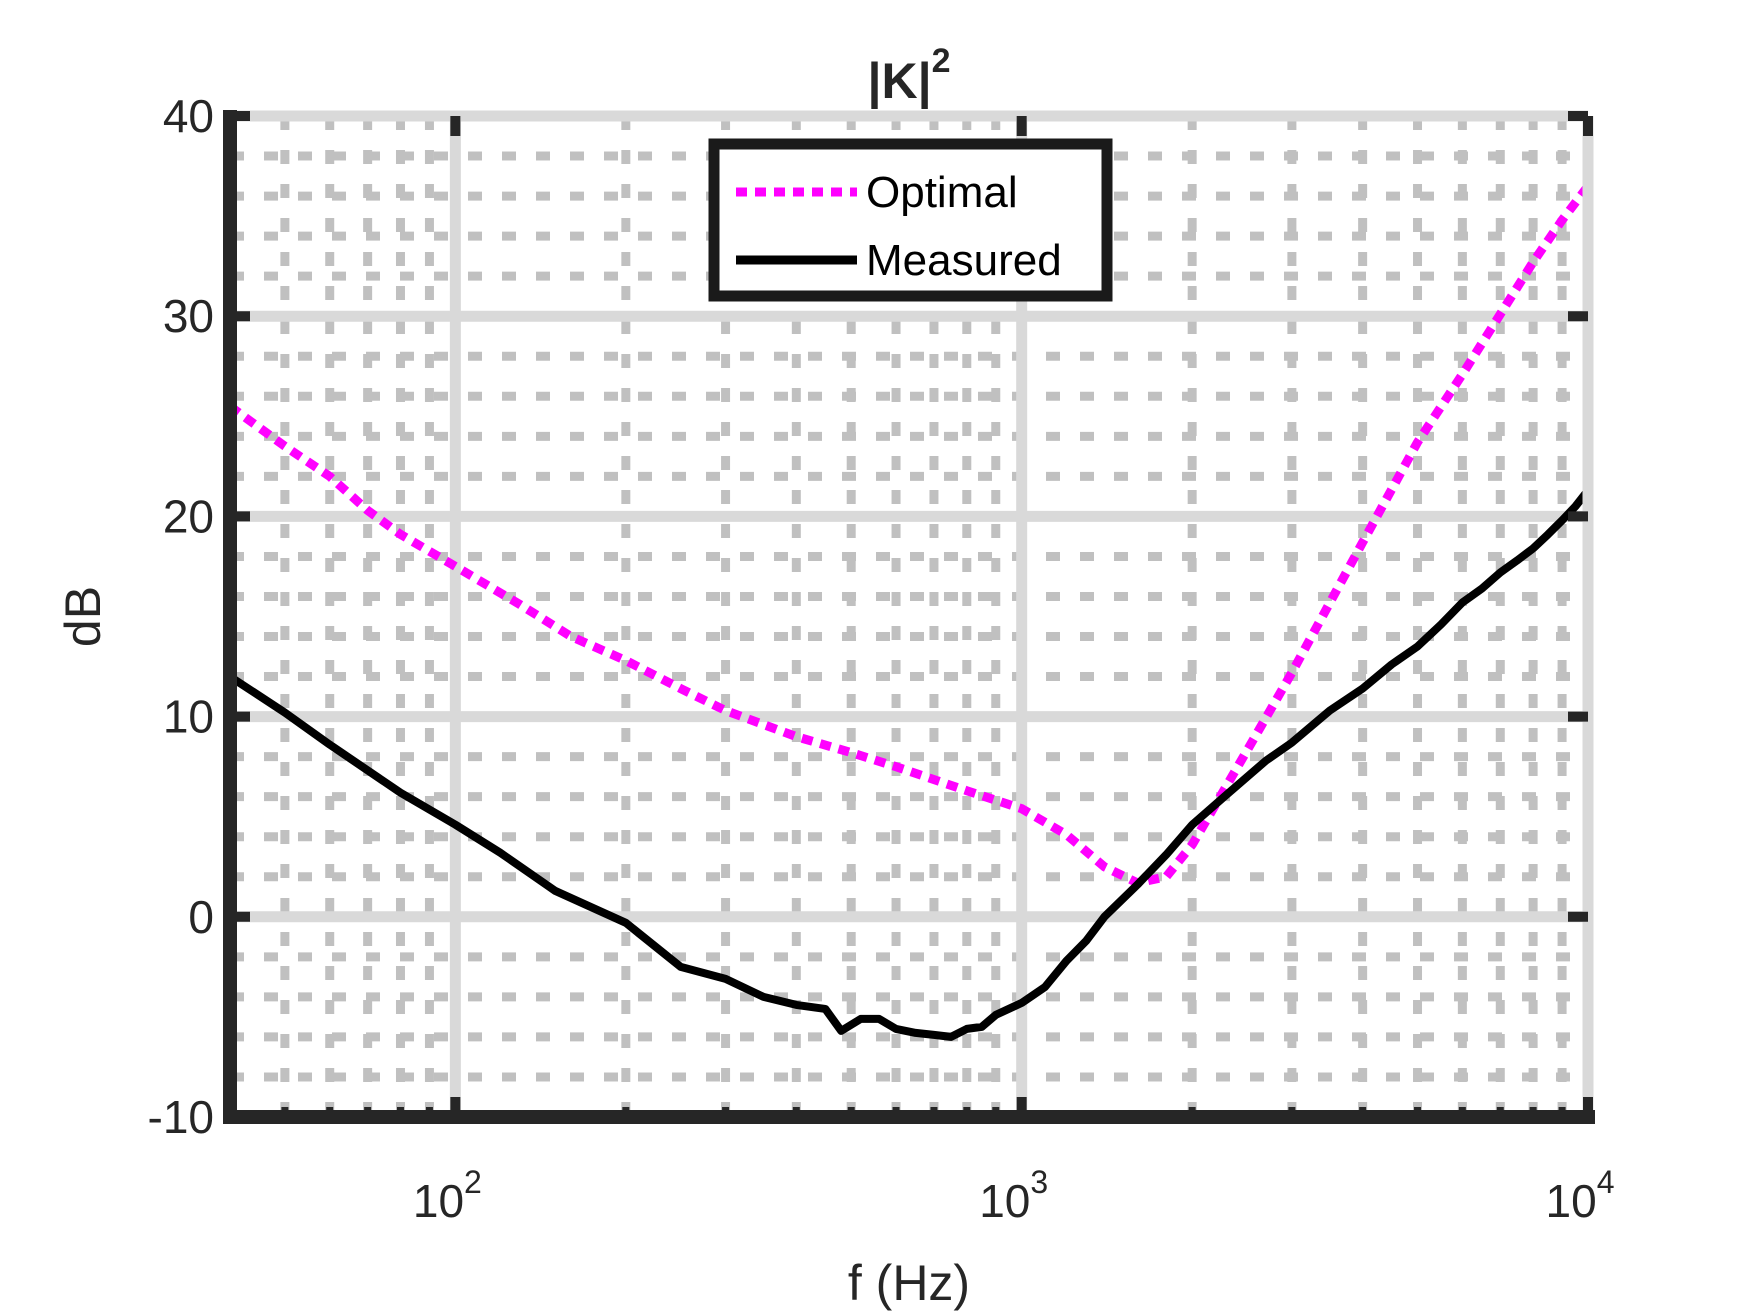 Image resolution: width=1750 pixels, height=1313 pixels. I want to click on x-tick-label: 10², so click(447, 1195).